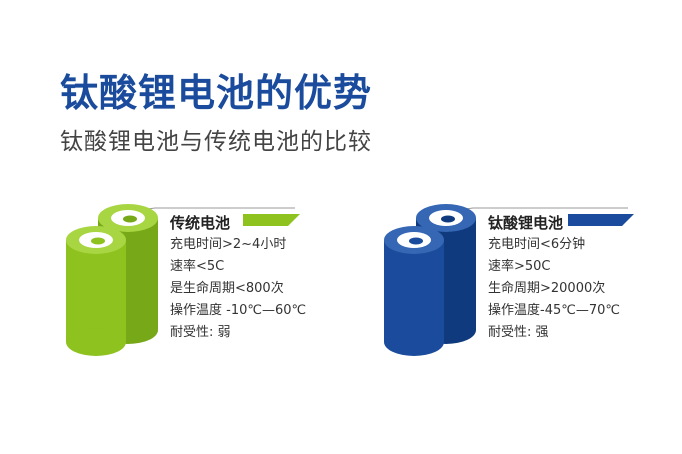 This screenshot has height=454, width=682. Describe the element at coordinates (537, 244) in the screenshot. I see `lithium-spec-charge-time: 充电时间<6分钟` at that location.